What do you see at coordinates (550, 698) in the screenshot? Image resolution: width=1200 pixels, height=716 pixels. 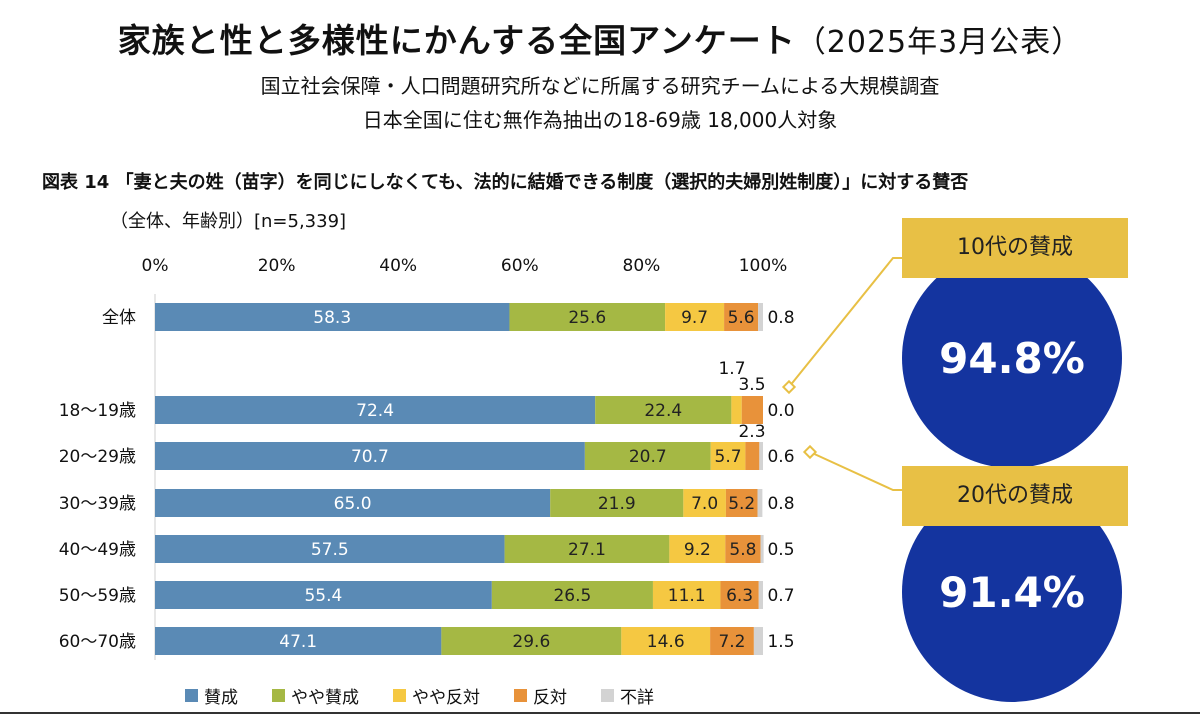 I see `legend-label-3: 反対` at bounding box center [550, 698].